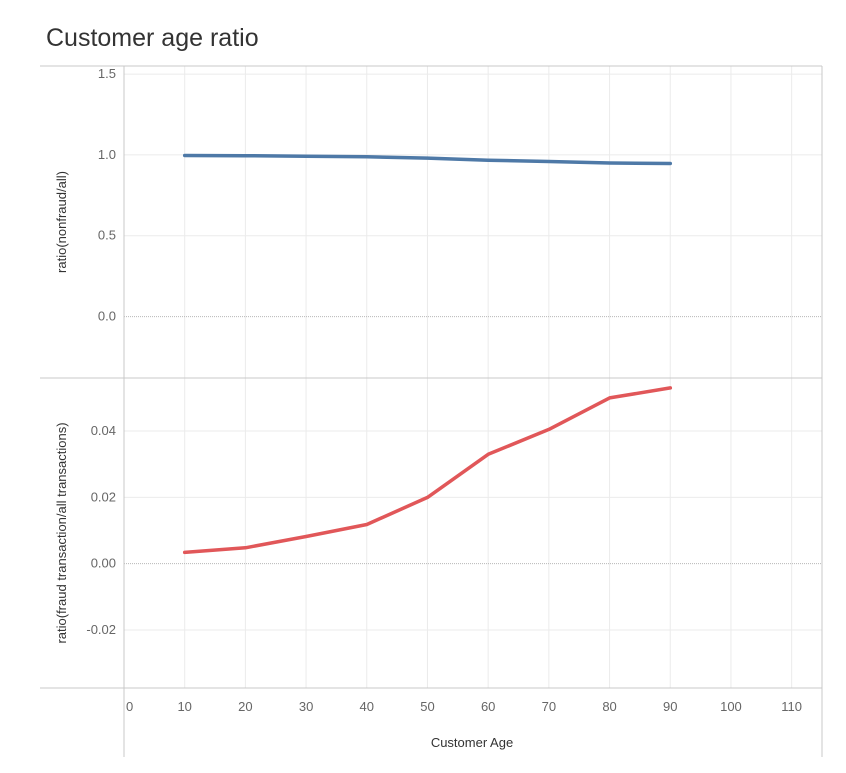 This screenshot has height=773, width=846. Describe the element at coordinates (472, 742) in the screenshot. I see `x-axis-title: Customer Age` at that location.